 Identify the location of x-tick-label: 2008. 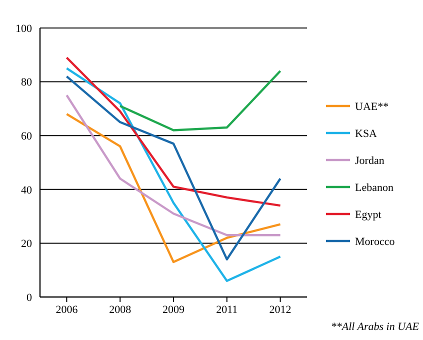
(120, 310).